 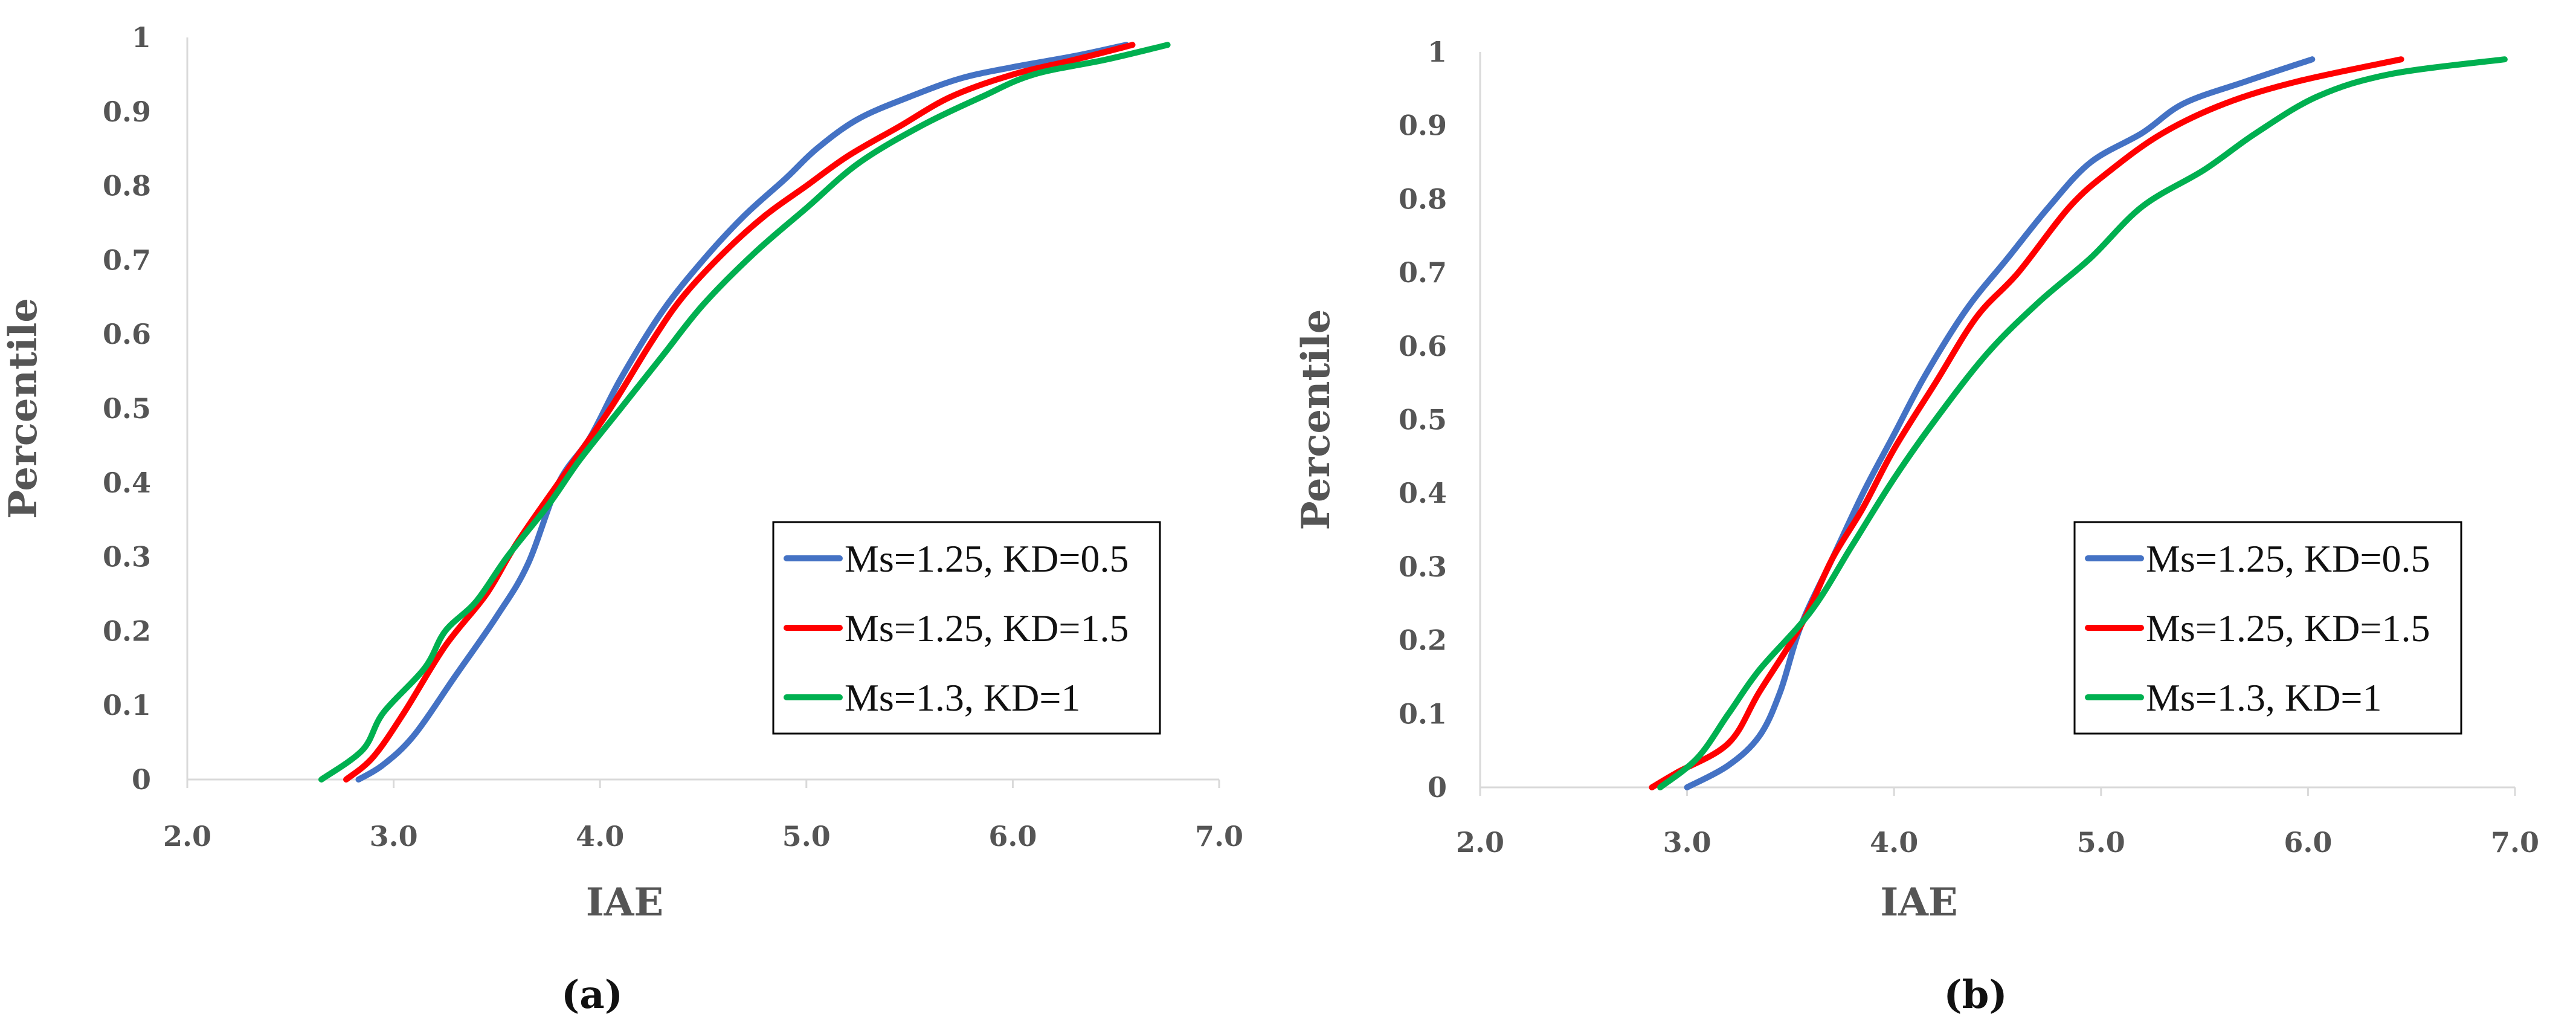 What do you see at coordinates (1975, 995) in the screenshot?
I see `chart-caption: (b)` at bounding box center [1975, 995].